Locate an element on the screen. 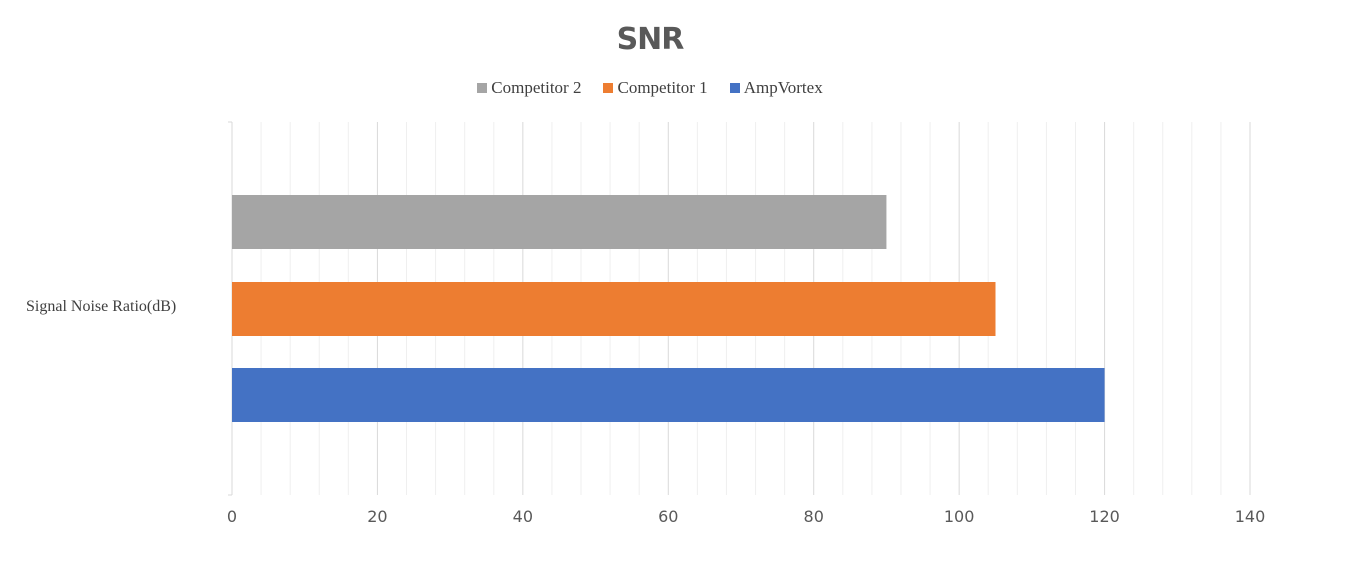 The image size is (1353, 572). x-tick-label: 60 is located at coordinates (668, 516).